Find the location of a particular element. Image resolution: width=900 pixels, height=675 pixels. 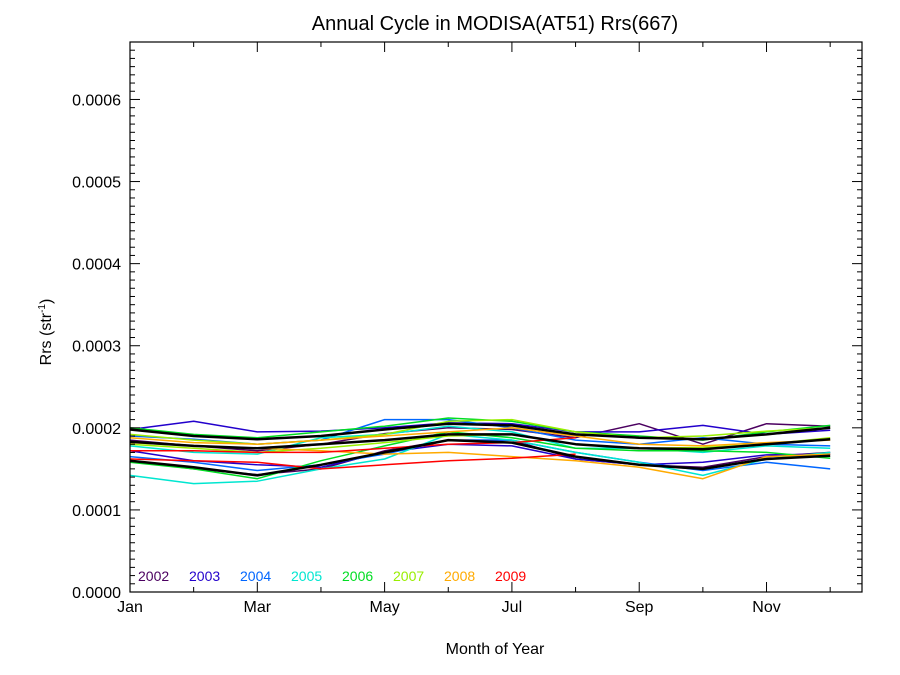

y-tick-label: 0.0006 is located at coordinates (96, 100).